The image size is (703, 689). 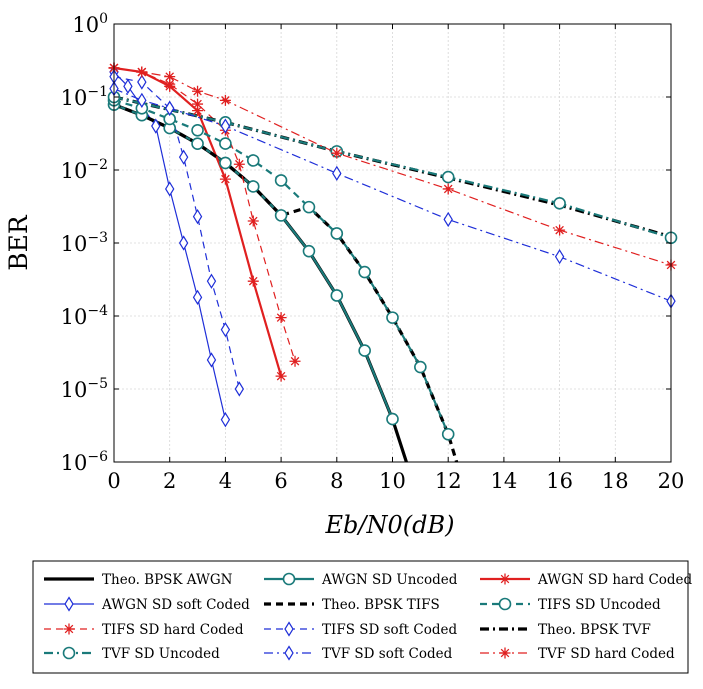 What do you see at coordinates (84, 170) in the screenshot?
I see `y-tick-label: 10⁻²` at bounding box center [84, 170].